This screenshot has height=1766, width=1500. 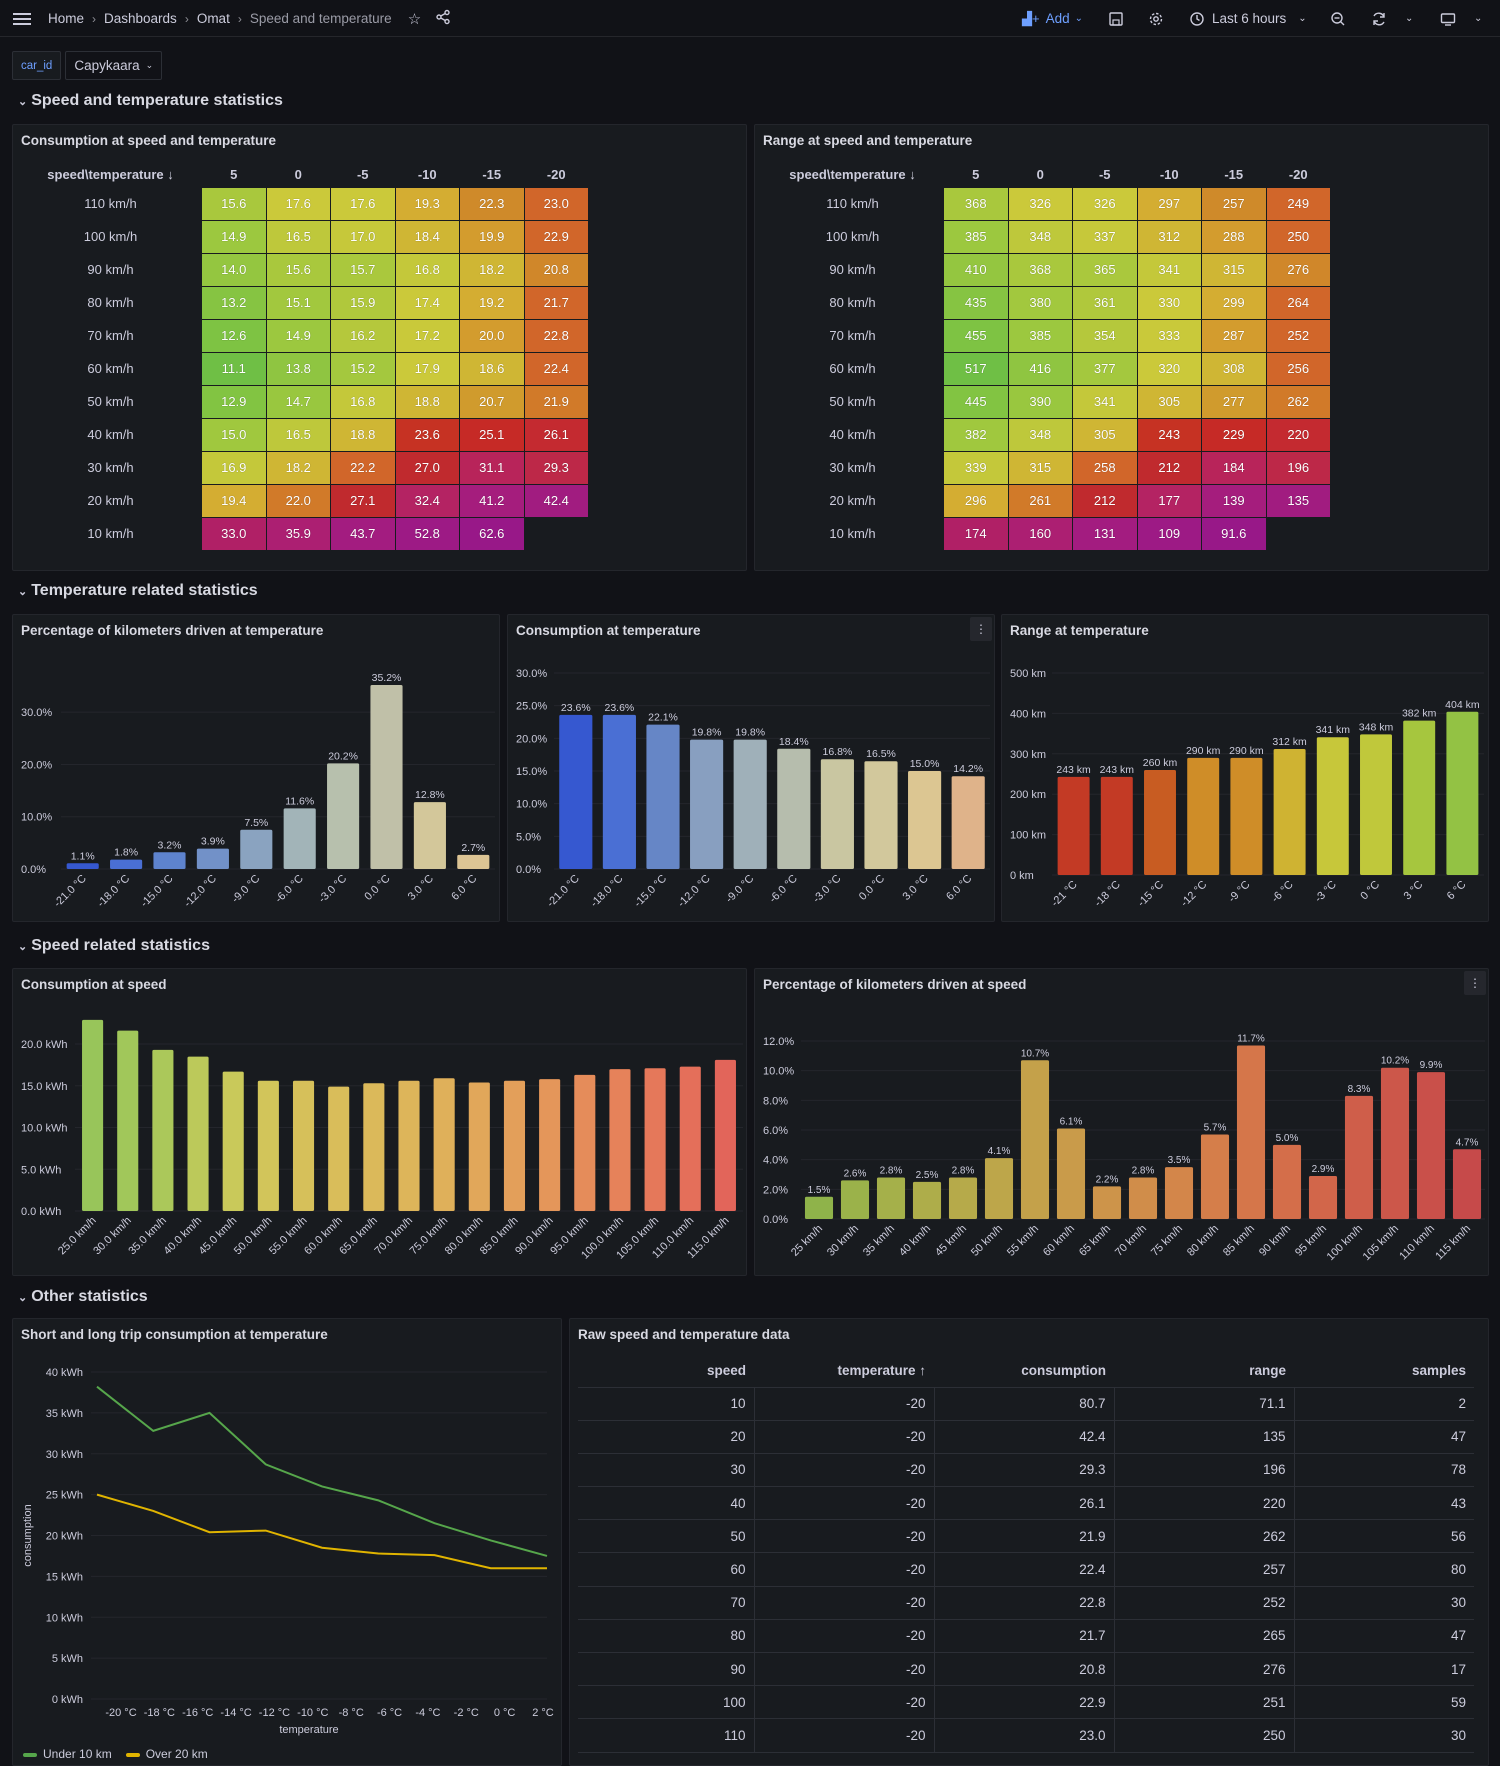 What do you see at coordinates (1116, 18) in the screenshot?
I see `save-icon` at bounding box center [1116, 18].